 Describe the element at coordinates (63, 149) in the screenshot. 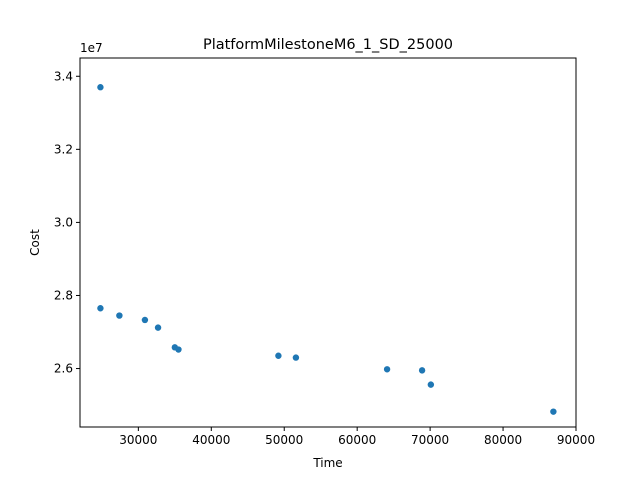

I see `y-tick-label: 3.2` at that location.